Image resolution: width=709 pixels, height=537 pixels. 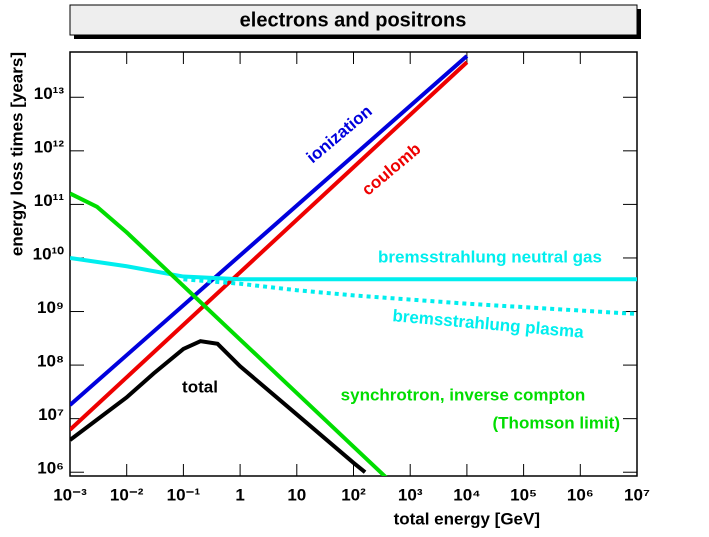 I want to click on x-tick-label: 10⁴, so click(x=466, y=494).